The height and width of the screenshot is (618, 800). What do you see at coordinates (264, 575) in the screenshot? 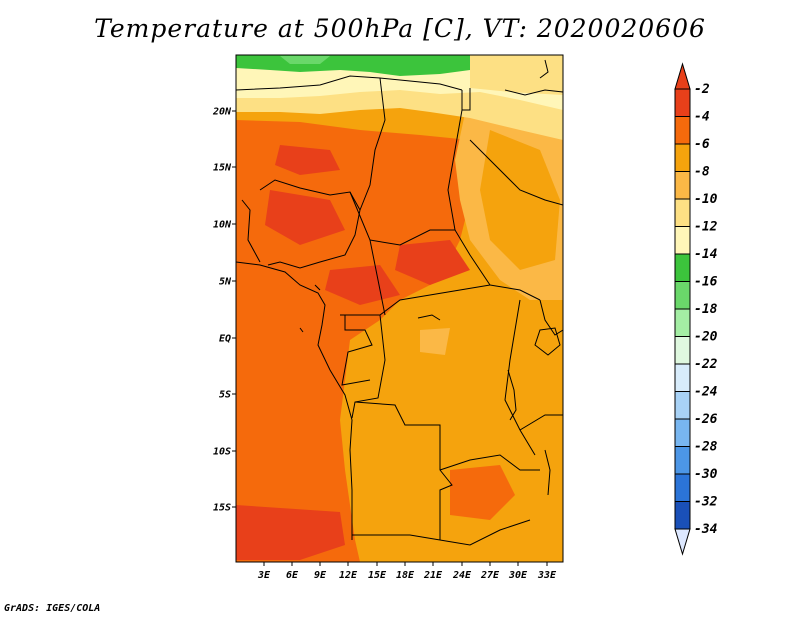
I see `lon-label-3e: 3E` at bounding box center [264, 575].